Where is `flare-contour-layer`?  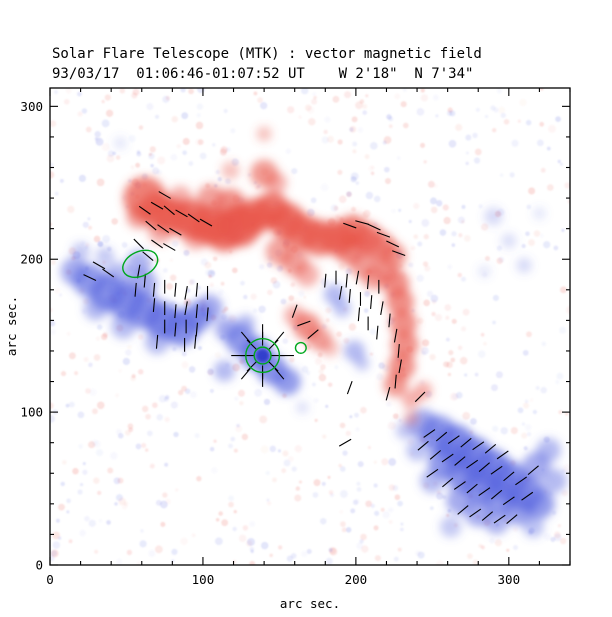
flare-contour-layer is located at coordinates (214, 311).